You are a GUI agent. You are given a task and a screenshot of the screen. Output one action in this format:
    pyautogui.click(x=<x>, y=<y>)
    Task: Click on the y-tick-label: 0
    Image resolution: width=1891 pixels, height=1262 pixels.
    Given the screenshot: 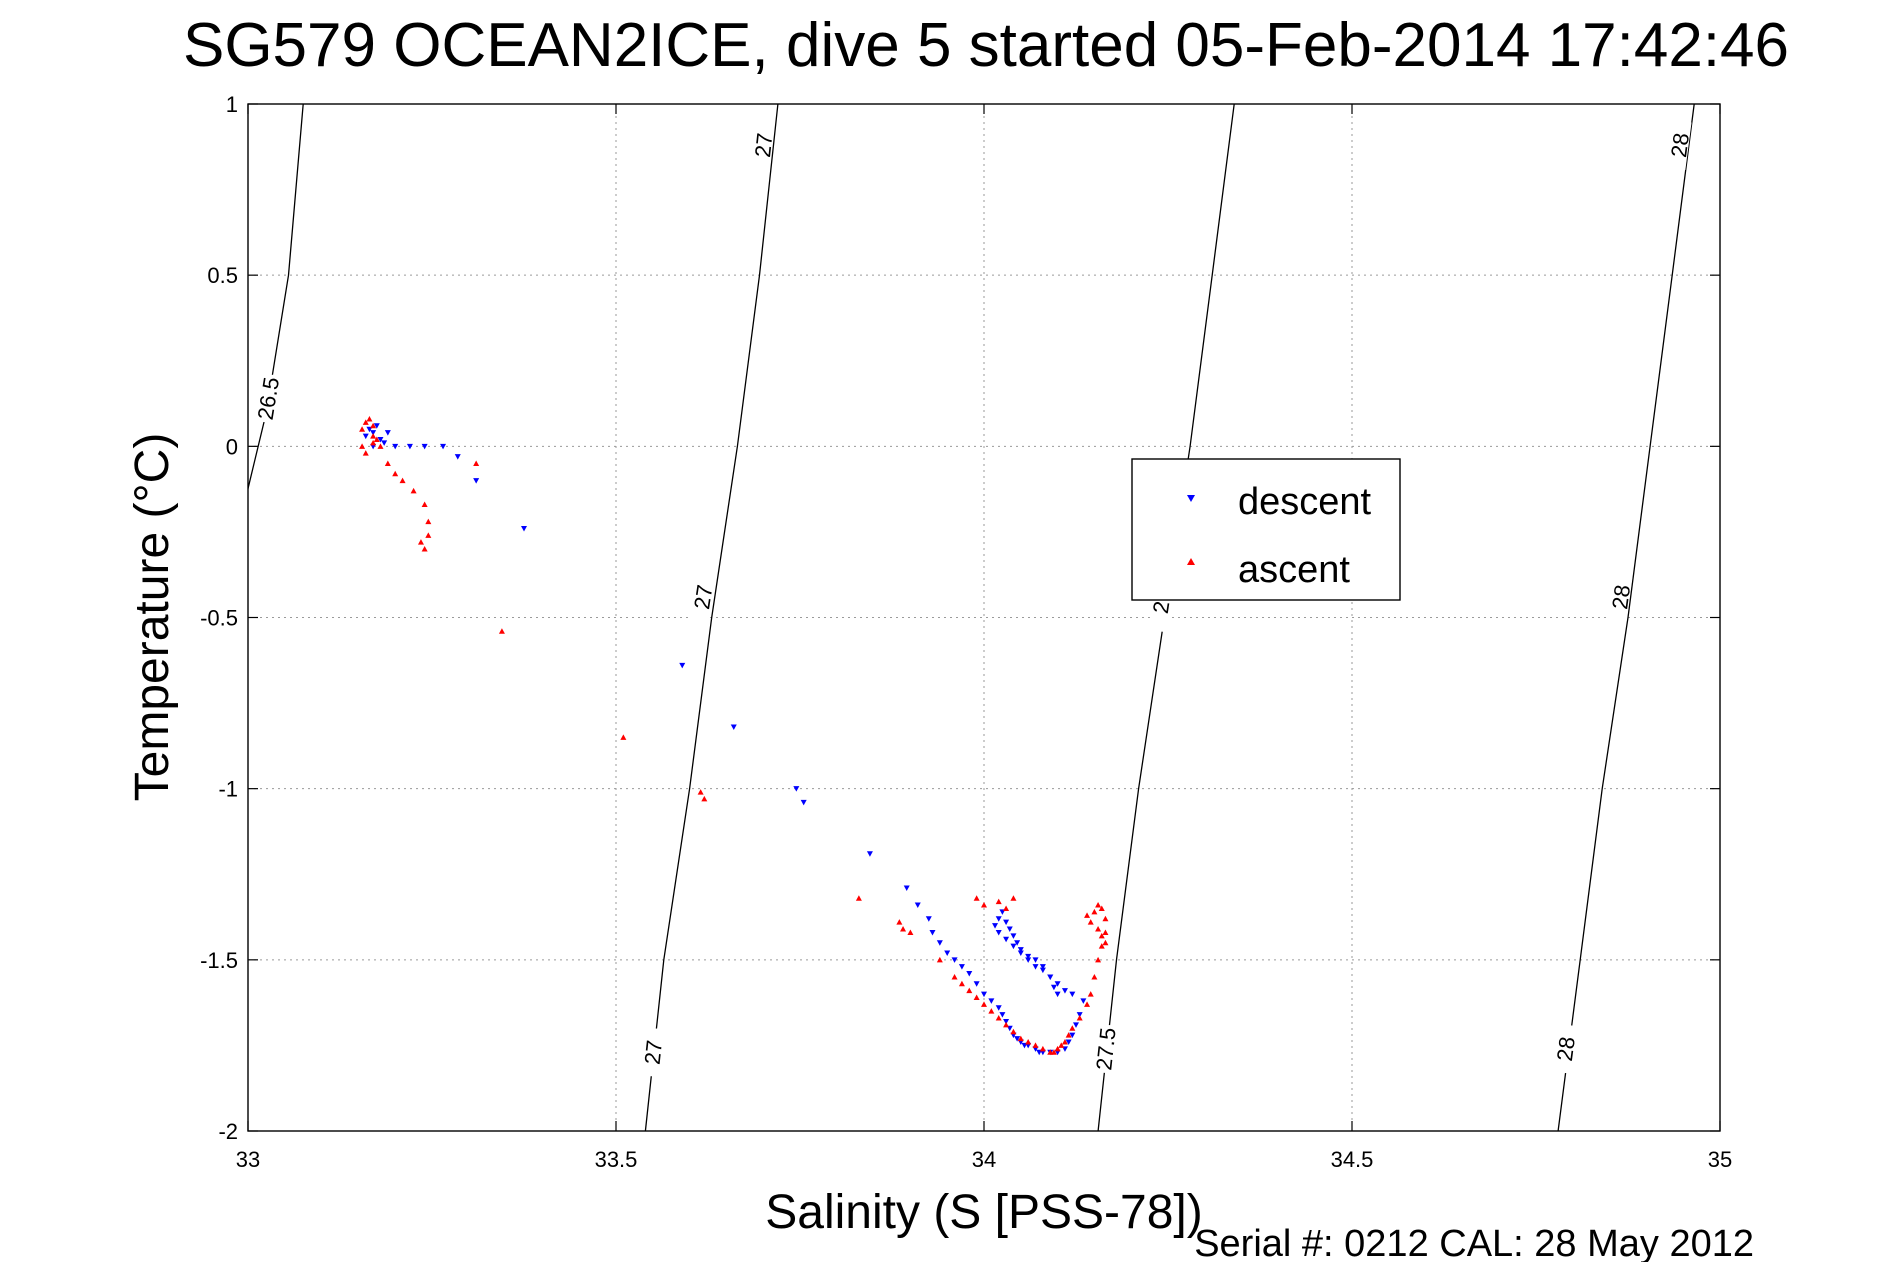 What is the action you would take?
    pyautogui.click(x=232, y=446)
    